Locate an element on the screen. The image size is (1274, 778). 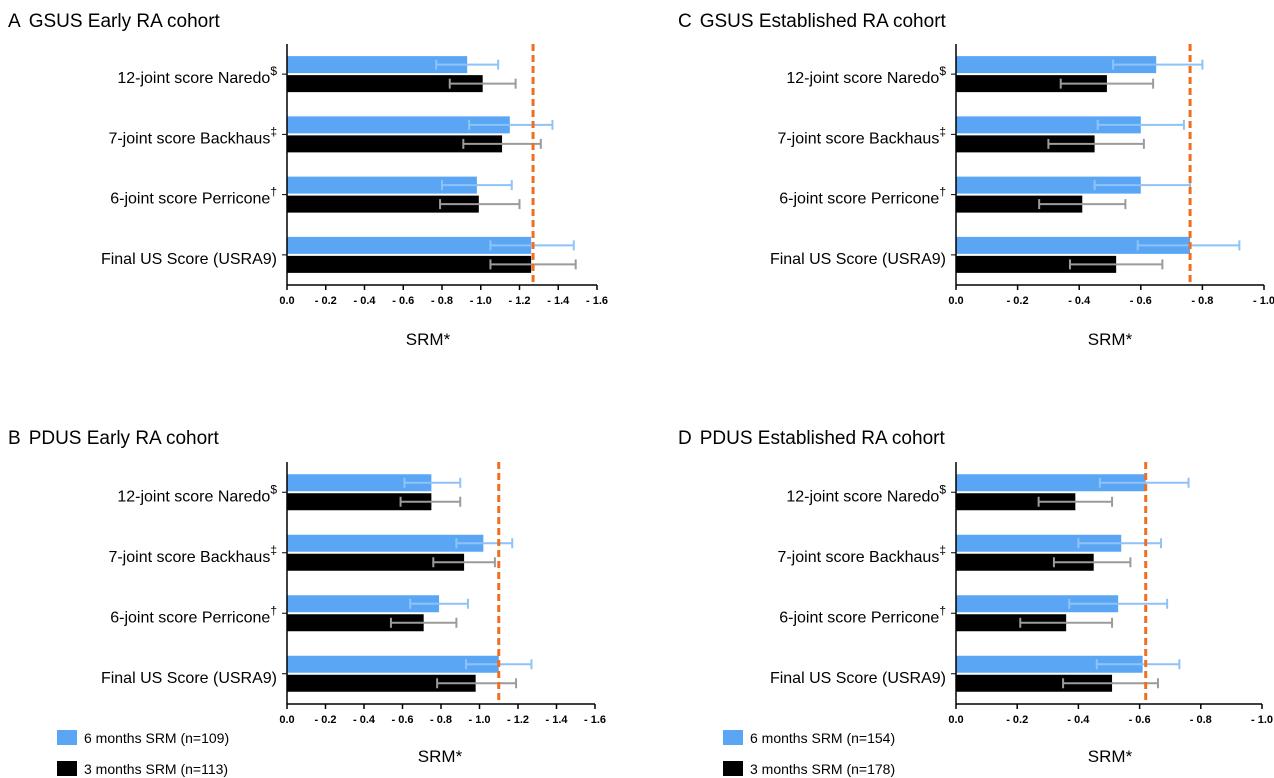
panel-title: GSUS Early RA cohort is located at coordinates (125, 21).